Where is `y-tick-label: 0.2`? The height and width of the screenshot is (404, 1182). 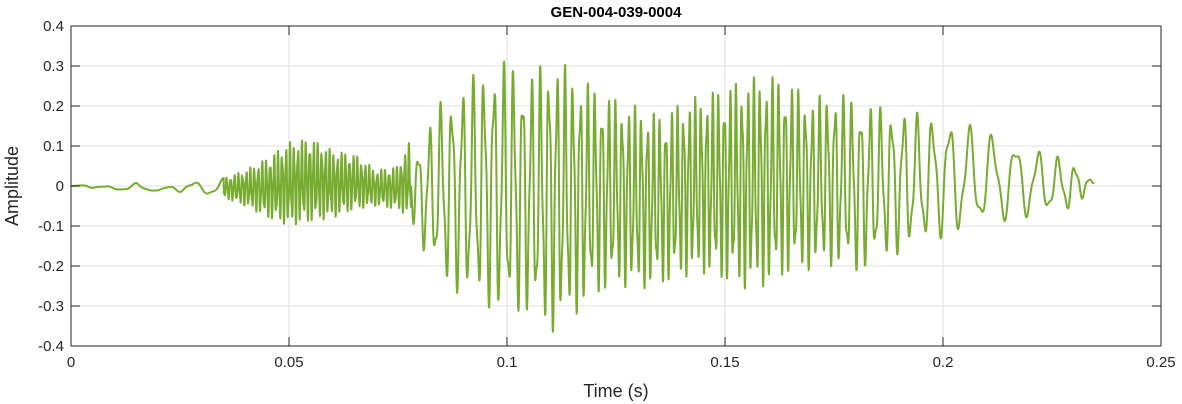 y-tick-label: 0.2 is located at coordinates (53, 106).